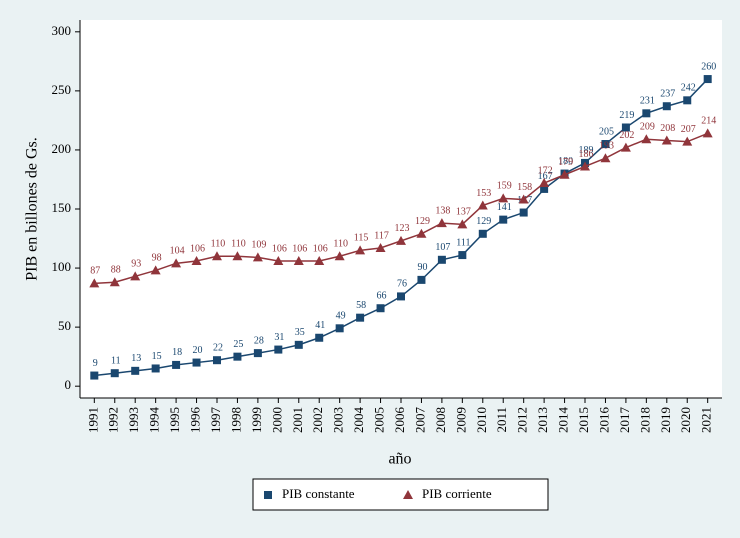  What do you see at coordinates (422, 267) in the screenshot?
I see `value-label: 90` at bounding box center [422, 267].